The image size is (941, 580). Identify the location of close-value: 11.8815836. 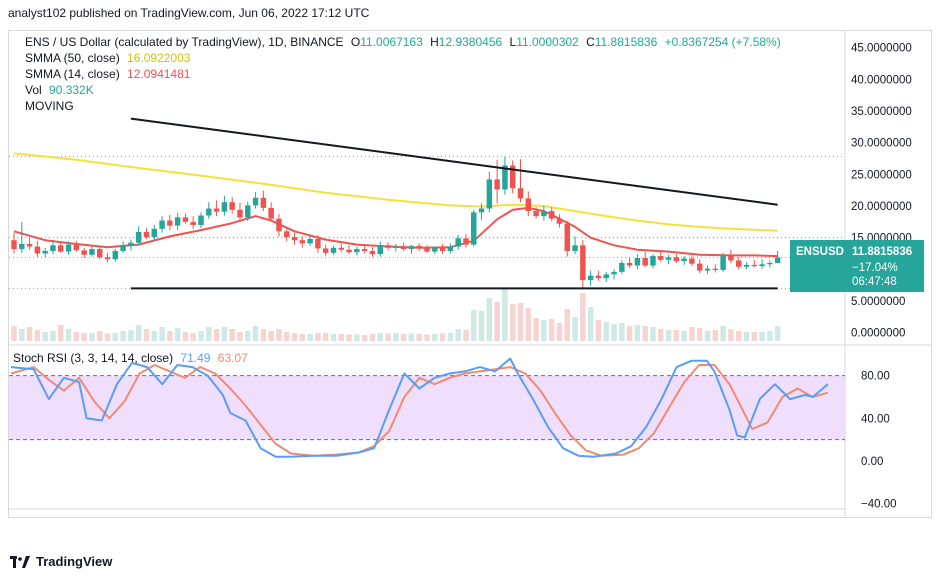
(626, 42).